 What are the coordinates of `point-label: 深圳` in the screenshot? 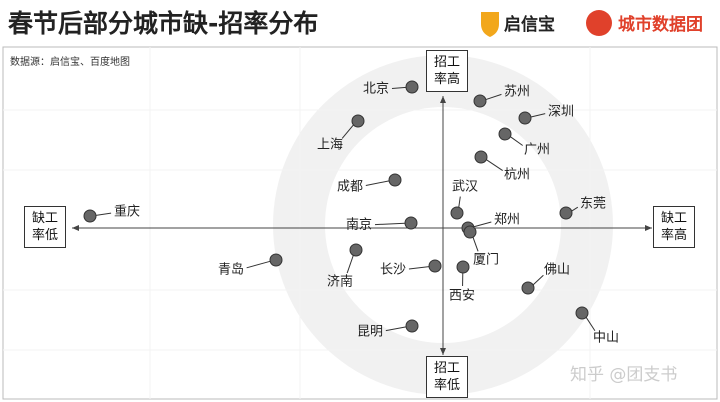 It's located at (561, 112).